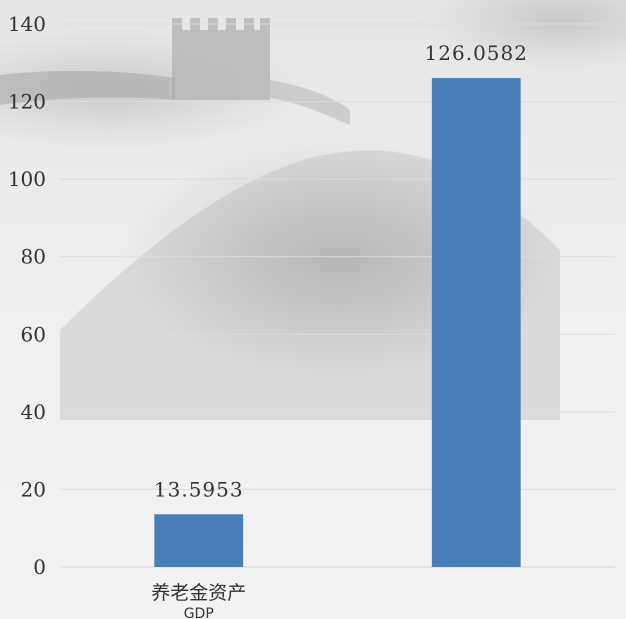 The width and height of the screenshot is (626, 619). Describe the element at coordinates (33, 257) in the screenshot. I see `y-tick-label: 80` at that location.